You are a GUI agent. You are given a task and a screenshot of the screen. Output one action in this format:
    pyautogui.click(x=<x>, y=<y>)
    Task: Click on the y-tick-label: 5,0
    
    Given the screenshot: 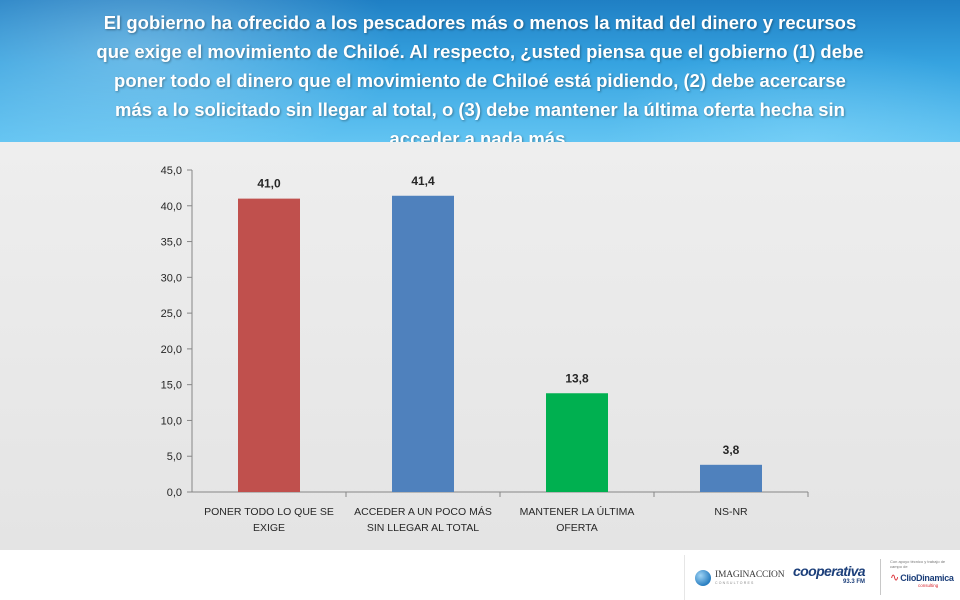 What is the action you would take?
    pyautogui.click(x=174, y=457)
    